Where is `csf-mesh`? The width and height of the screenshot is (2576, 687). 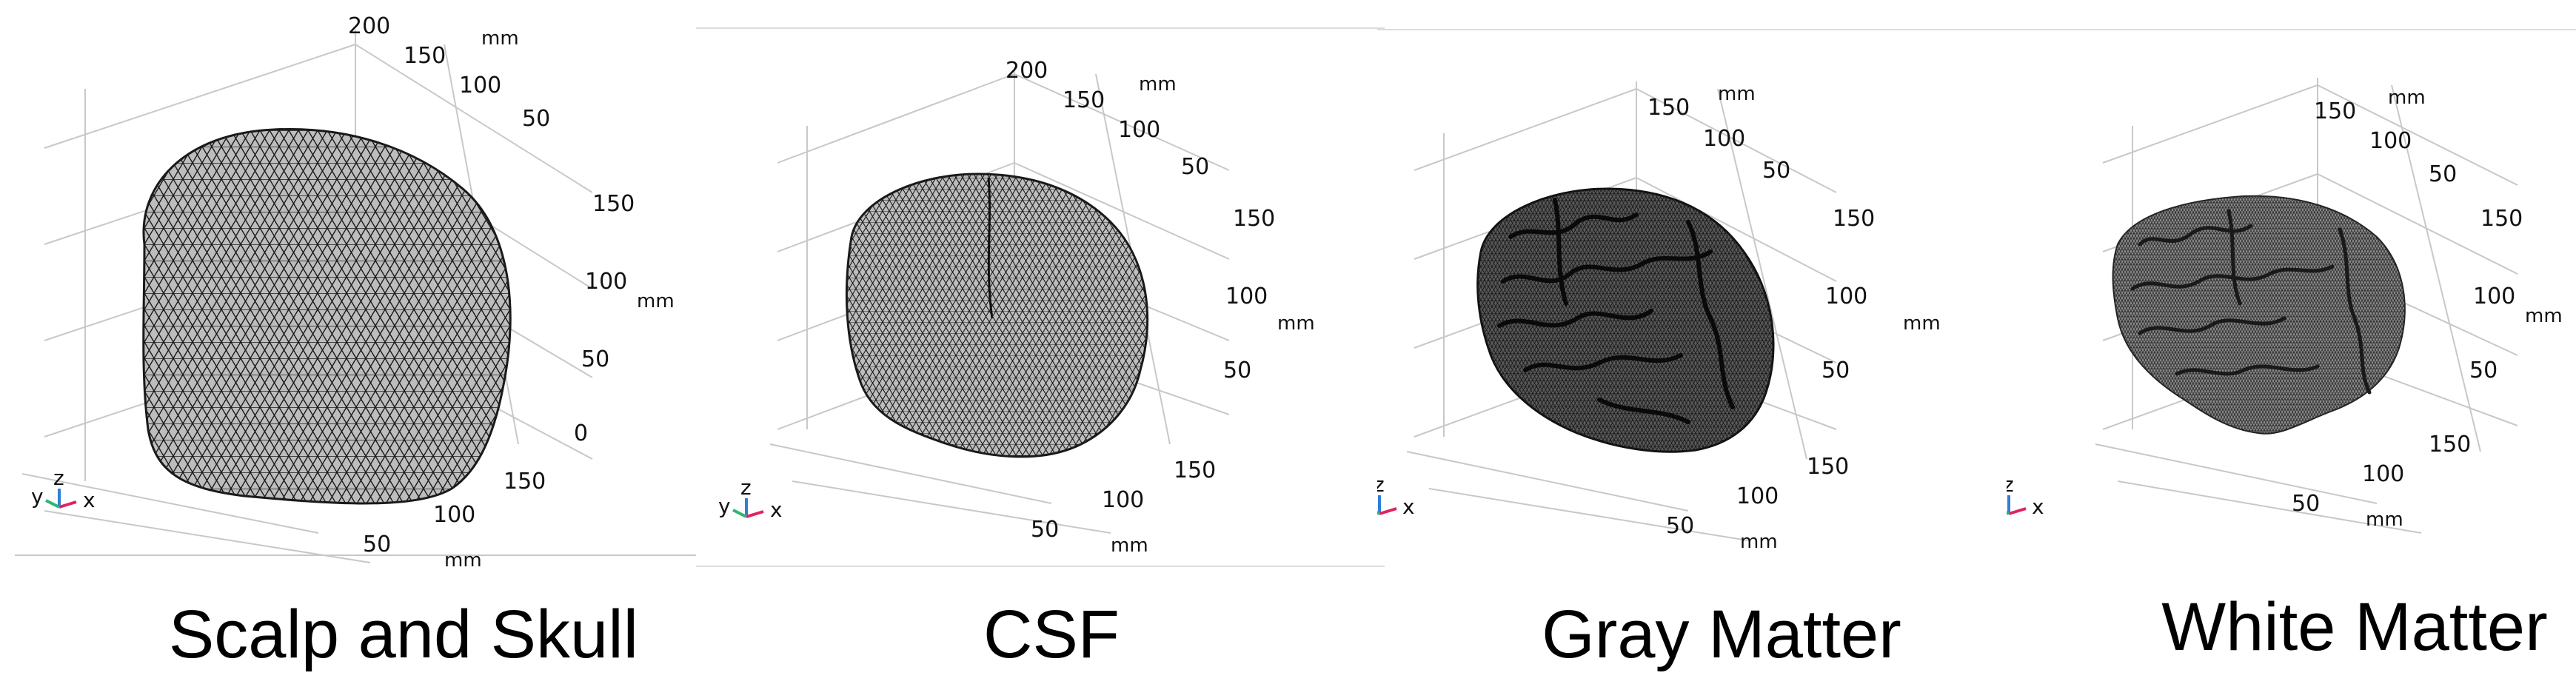
csf-mesh is located at coordinates (997, 315).